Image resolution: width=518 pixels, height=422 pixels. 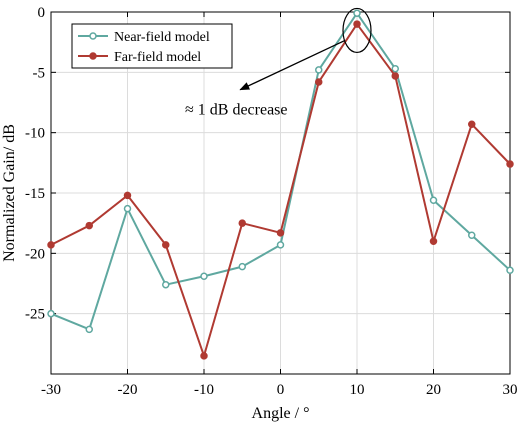 What do you see at coordinates (204, 390) in the screenshot?
I see `x-tick-label: -10` at bounding box center [204, 390].